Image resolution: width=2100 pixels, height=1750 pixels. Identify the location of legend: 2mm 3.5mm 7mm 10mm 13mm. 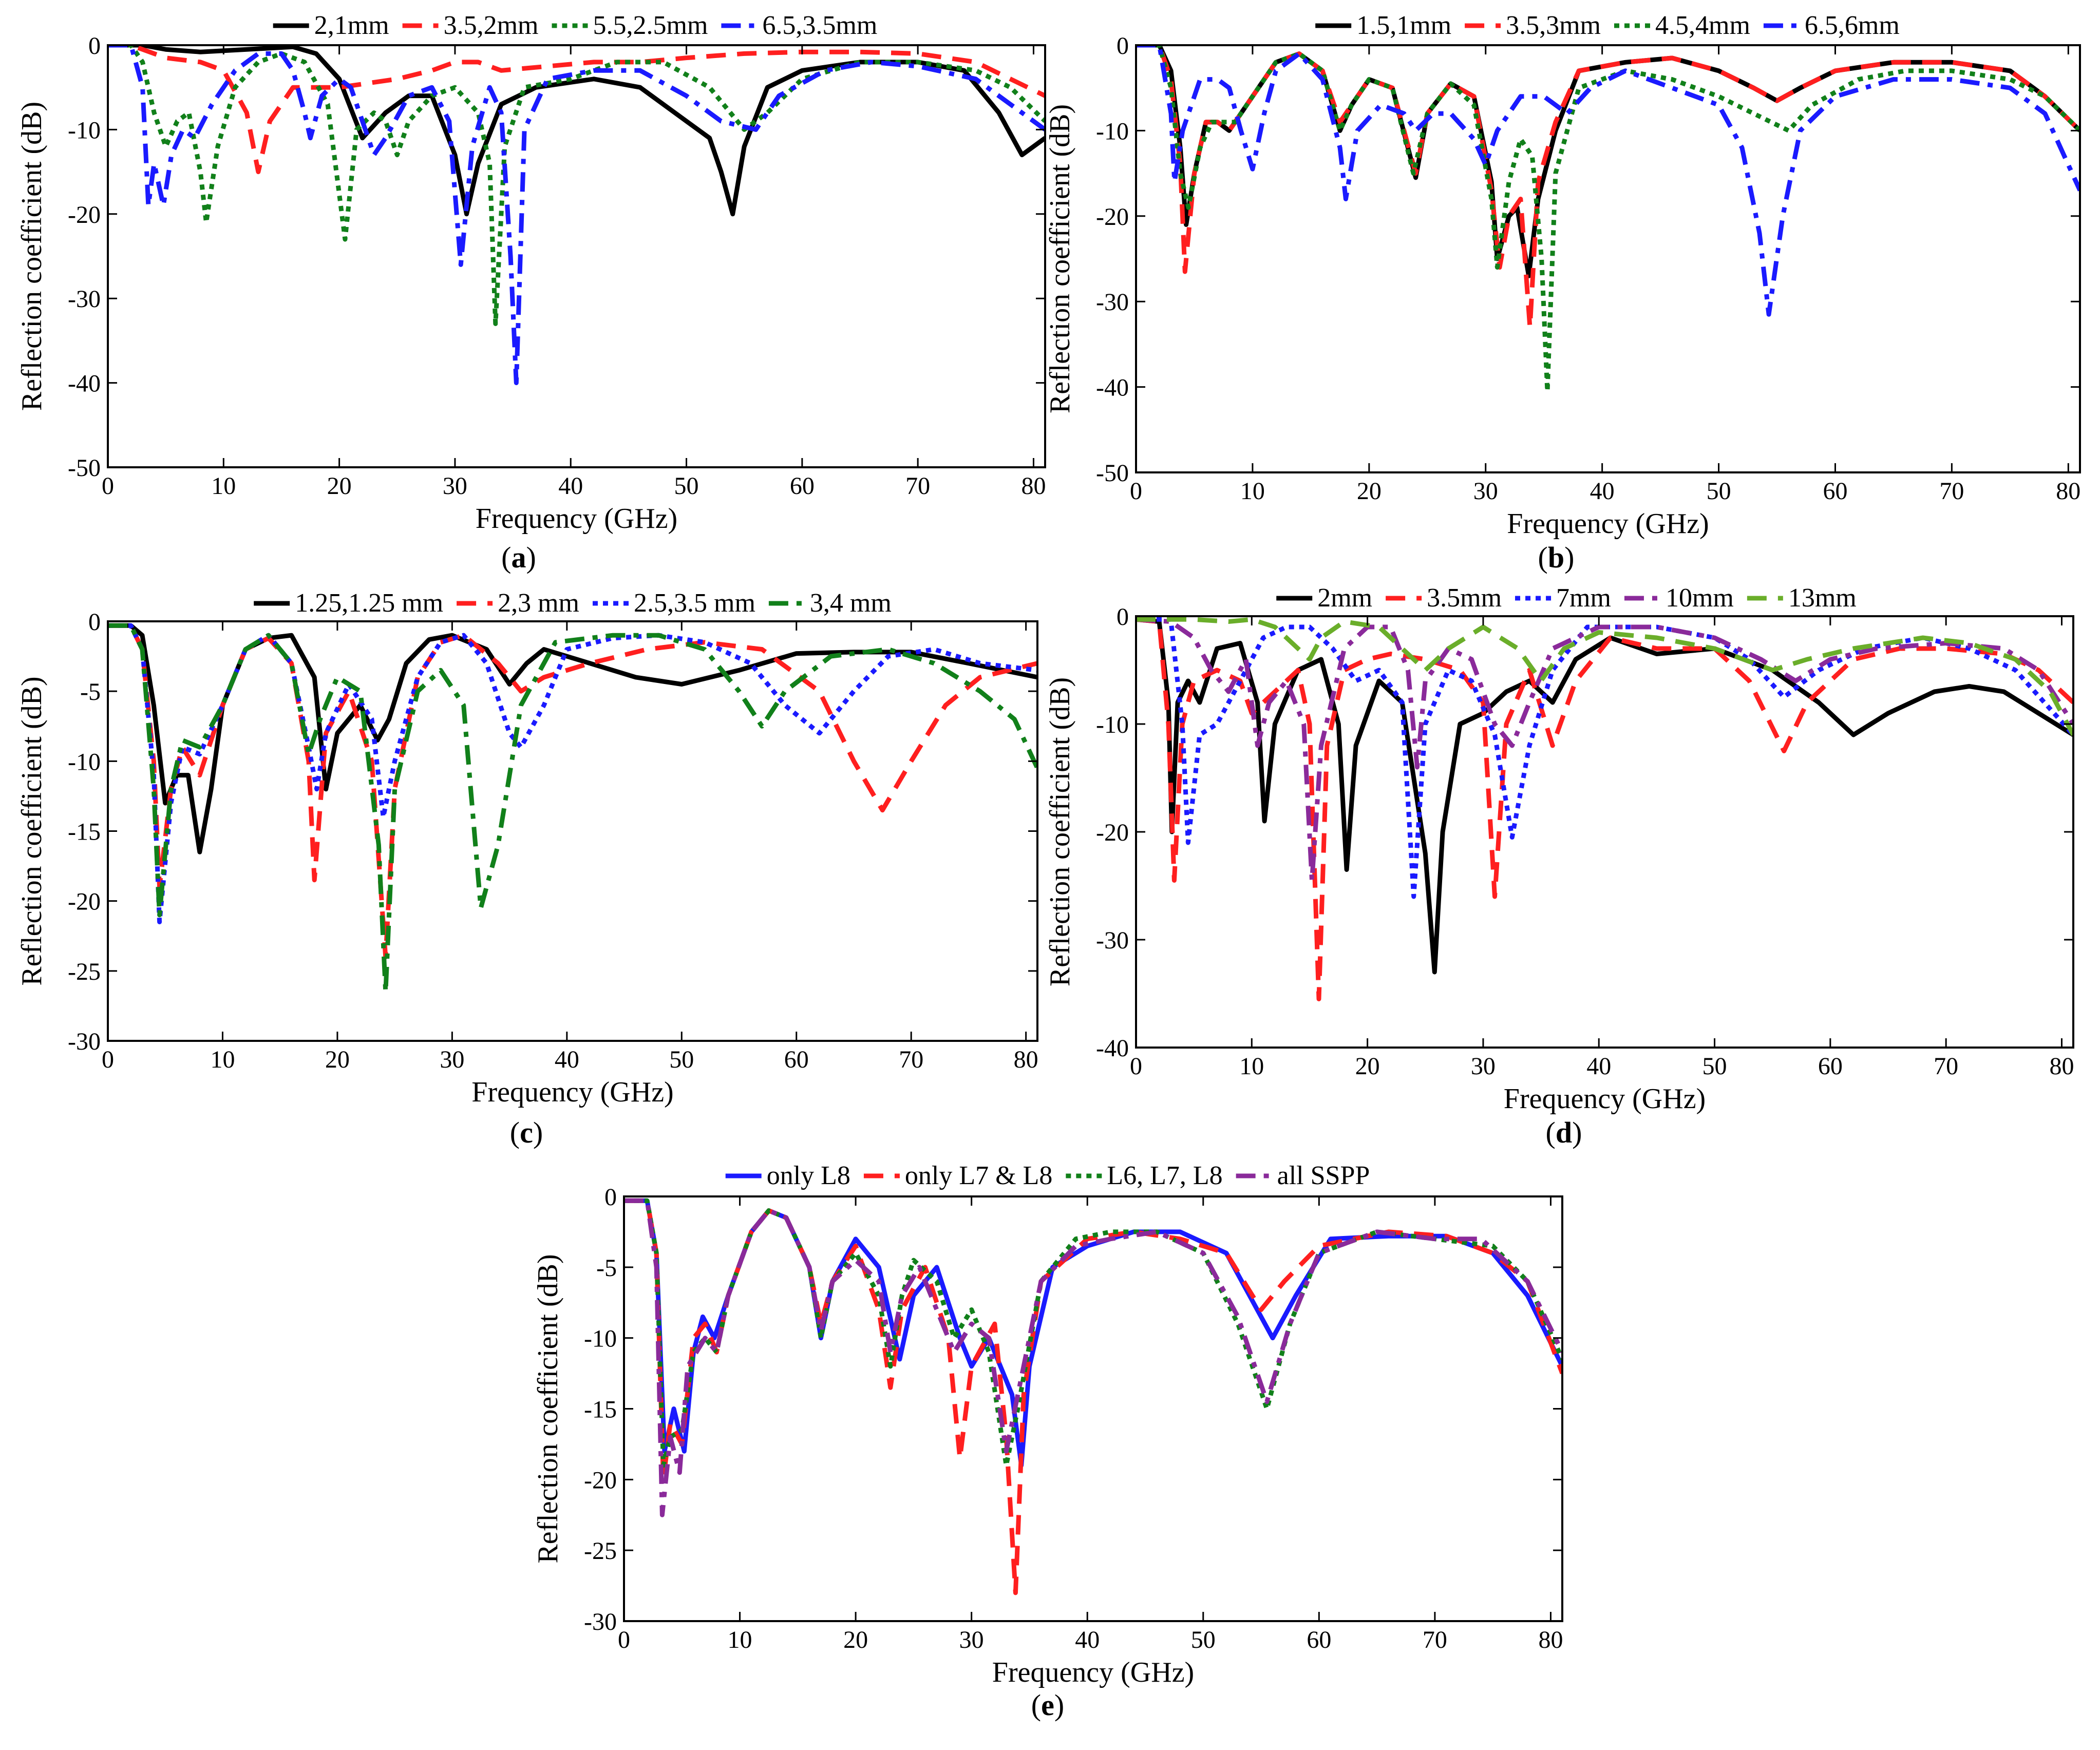
(1566, 598).